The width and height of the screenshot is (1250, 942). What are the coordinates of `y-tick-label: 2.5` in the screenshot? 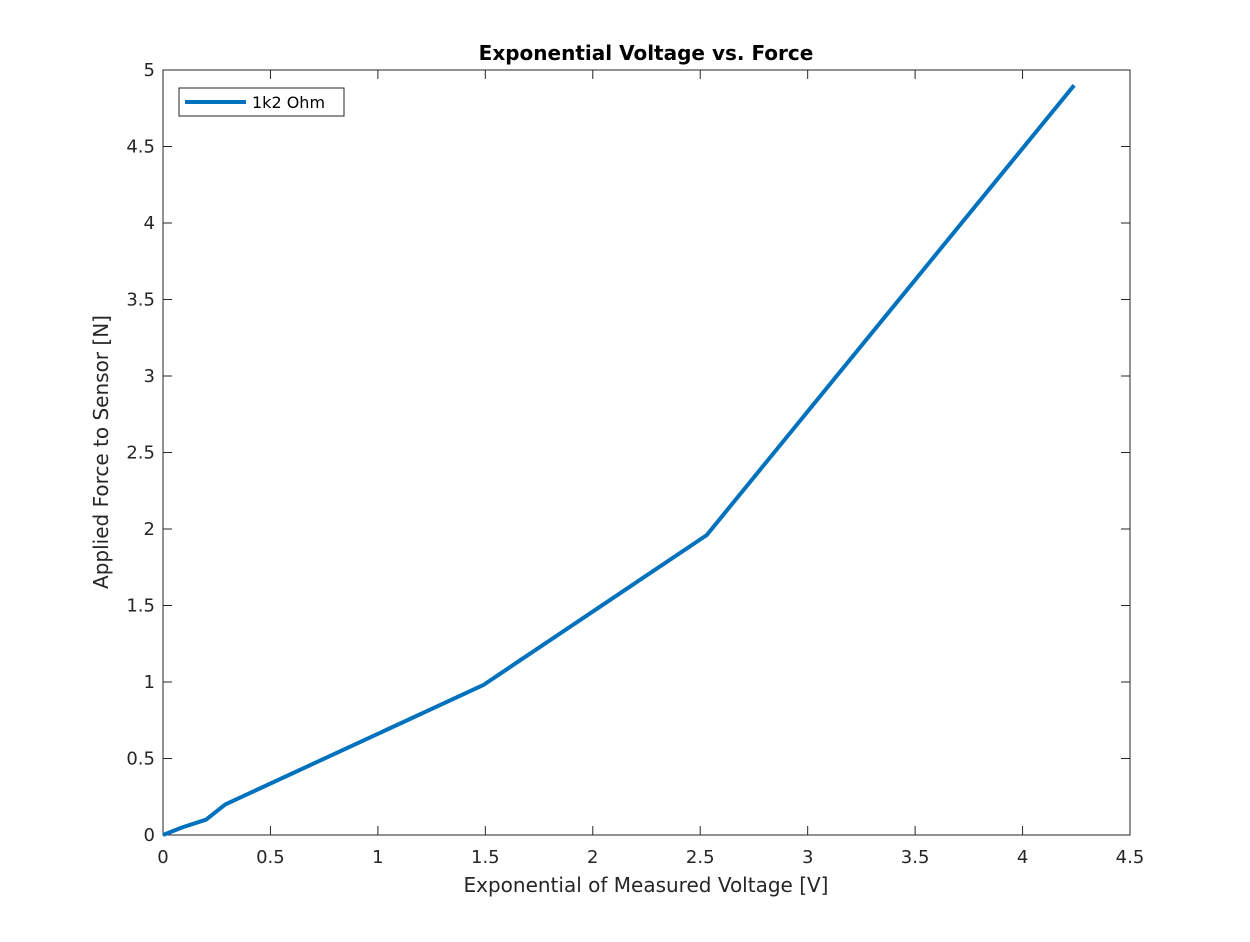 It's located at (140, 453).